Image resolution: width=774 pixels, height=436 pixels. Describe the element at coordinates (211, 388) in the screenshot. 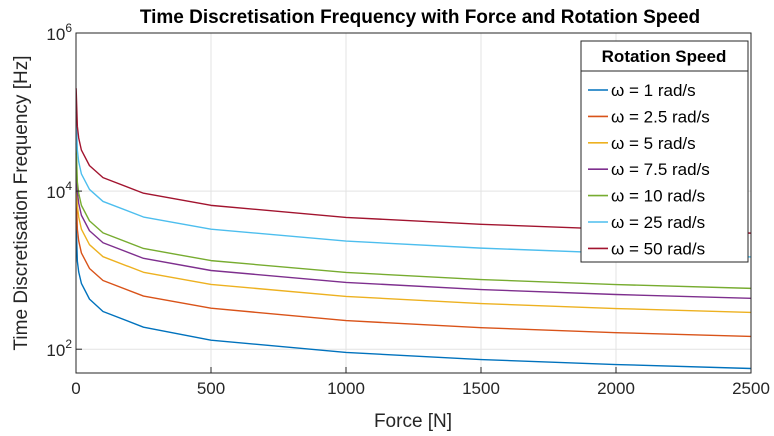

I see `x-tick-label: 500` at that location.